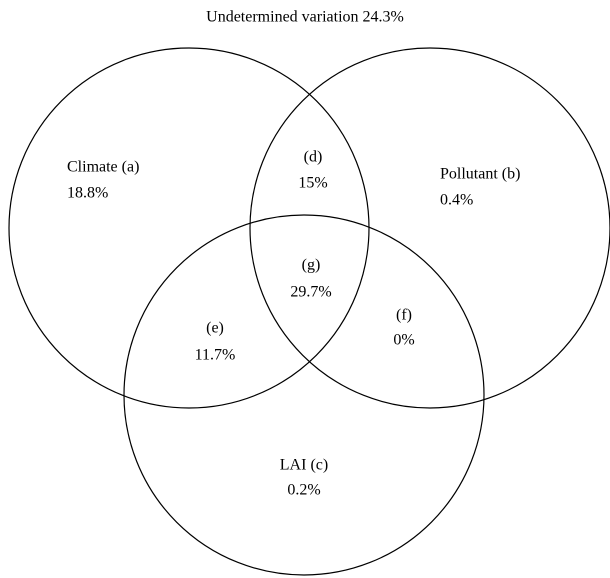  Describe the element at coordinates (456, 200) in the screenshot. I see `region-value: 0.4%` at that location.